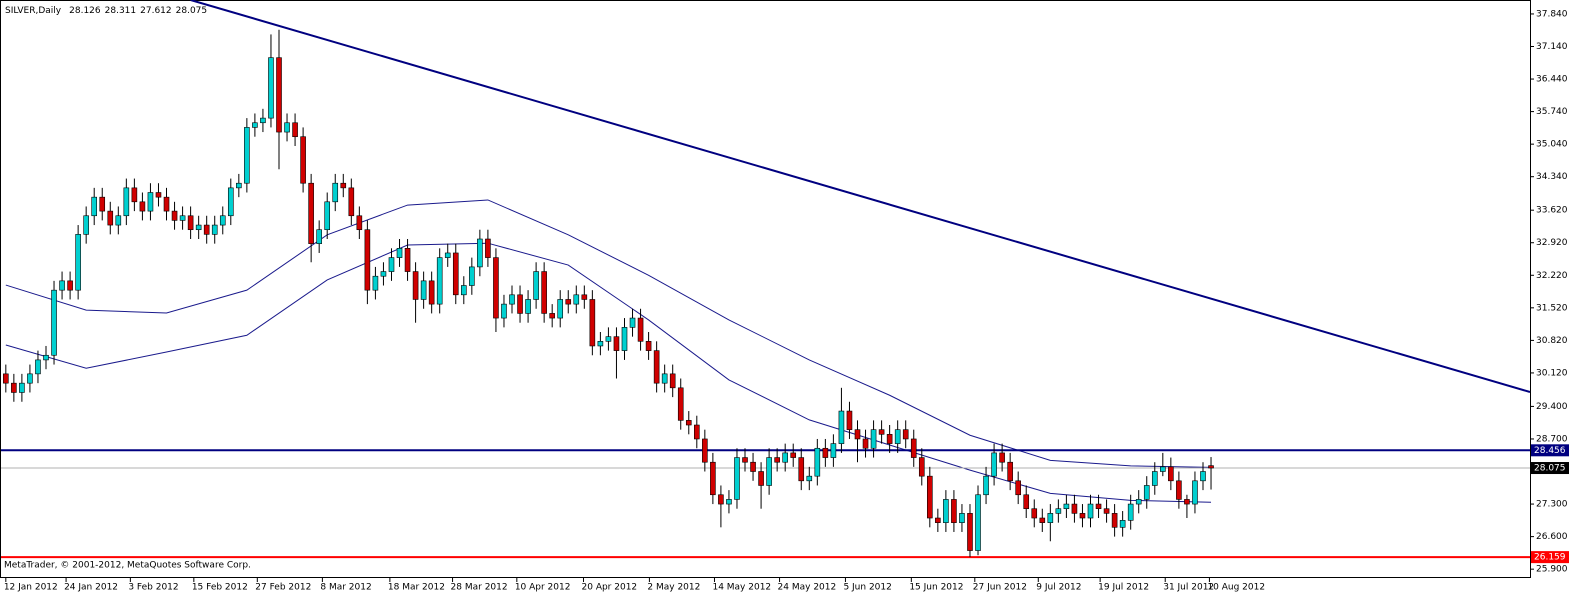 The width and height of the screenshot is (1578, 594). What do you see at coordinates (1552, 276) in the screenshot?
I see `y-tick-label: 32.220` at bounding box center [1552, 276].